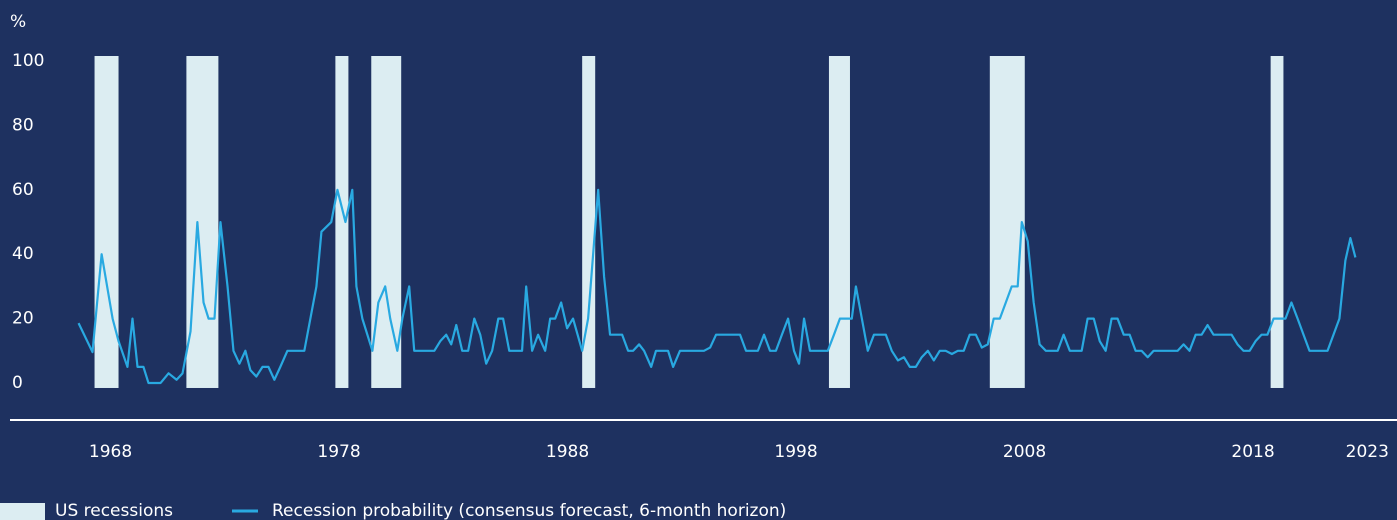 Image resolution: width=1397 pixels, height=520 pixels. I want to click on x-tick-label: 2018, so click(1252, 452).